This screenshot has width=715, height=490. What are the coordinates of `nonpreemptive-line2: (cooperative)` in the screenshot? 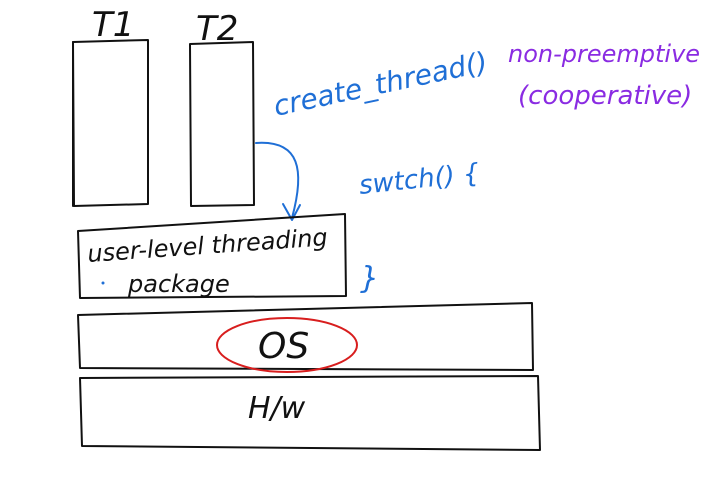 It's located at (605, 96).